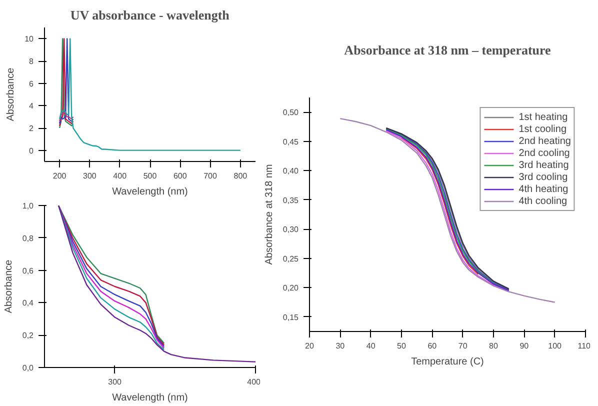  Describe the element at coordinates (31, 151) in the screenshot. I see `y-tick-label: 0` at that location.